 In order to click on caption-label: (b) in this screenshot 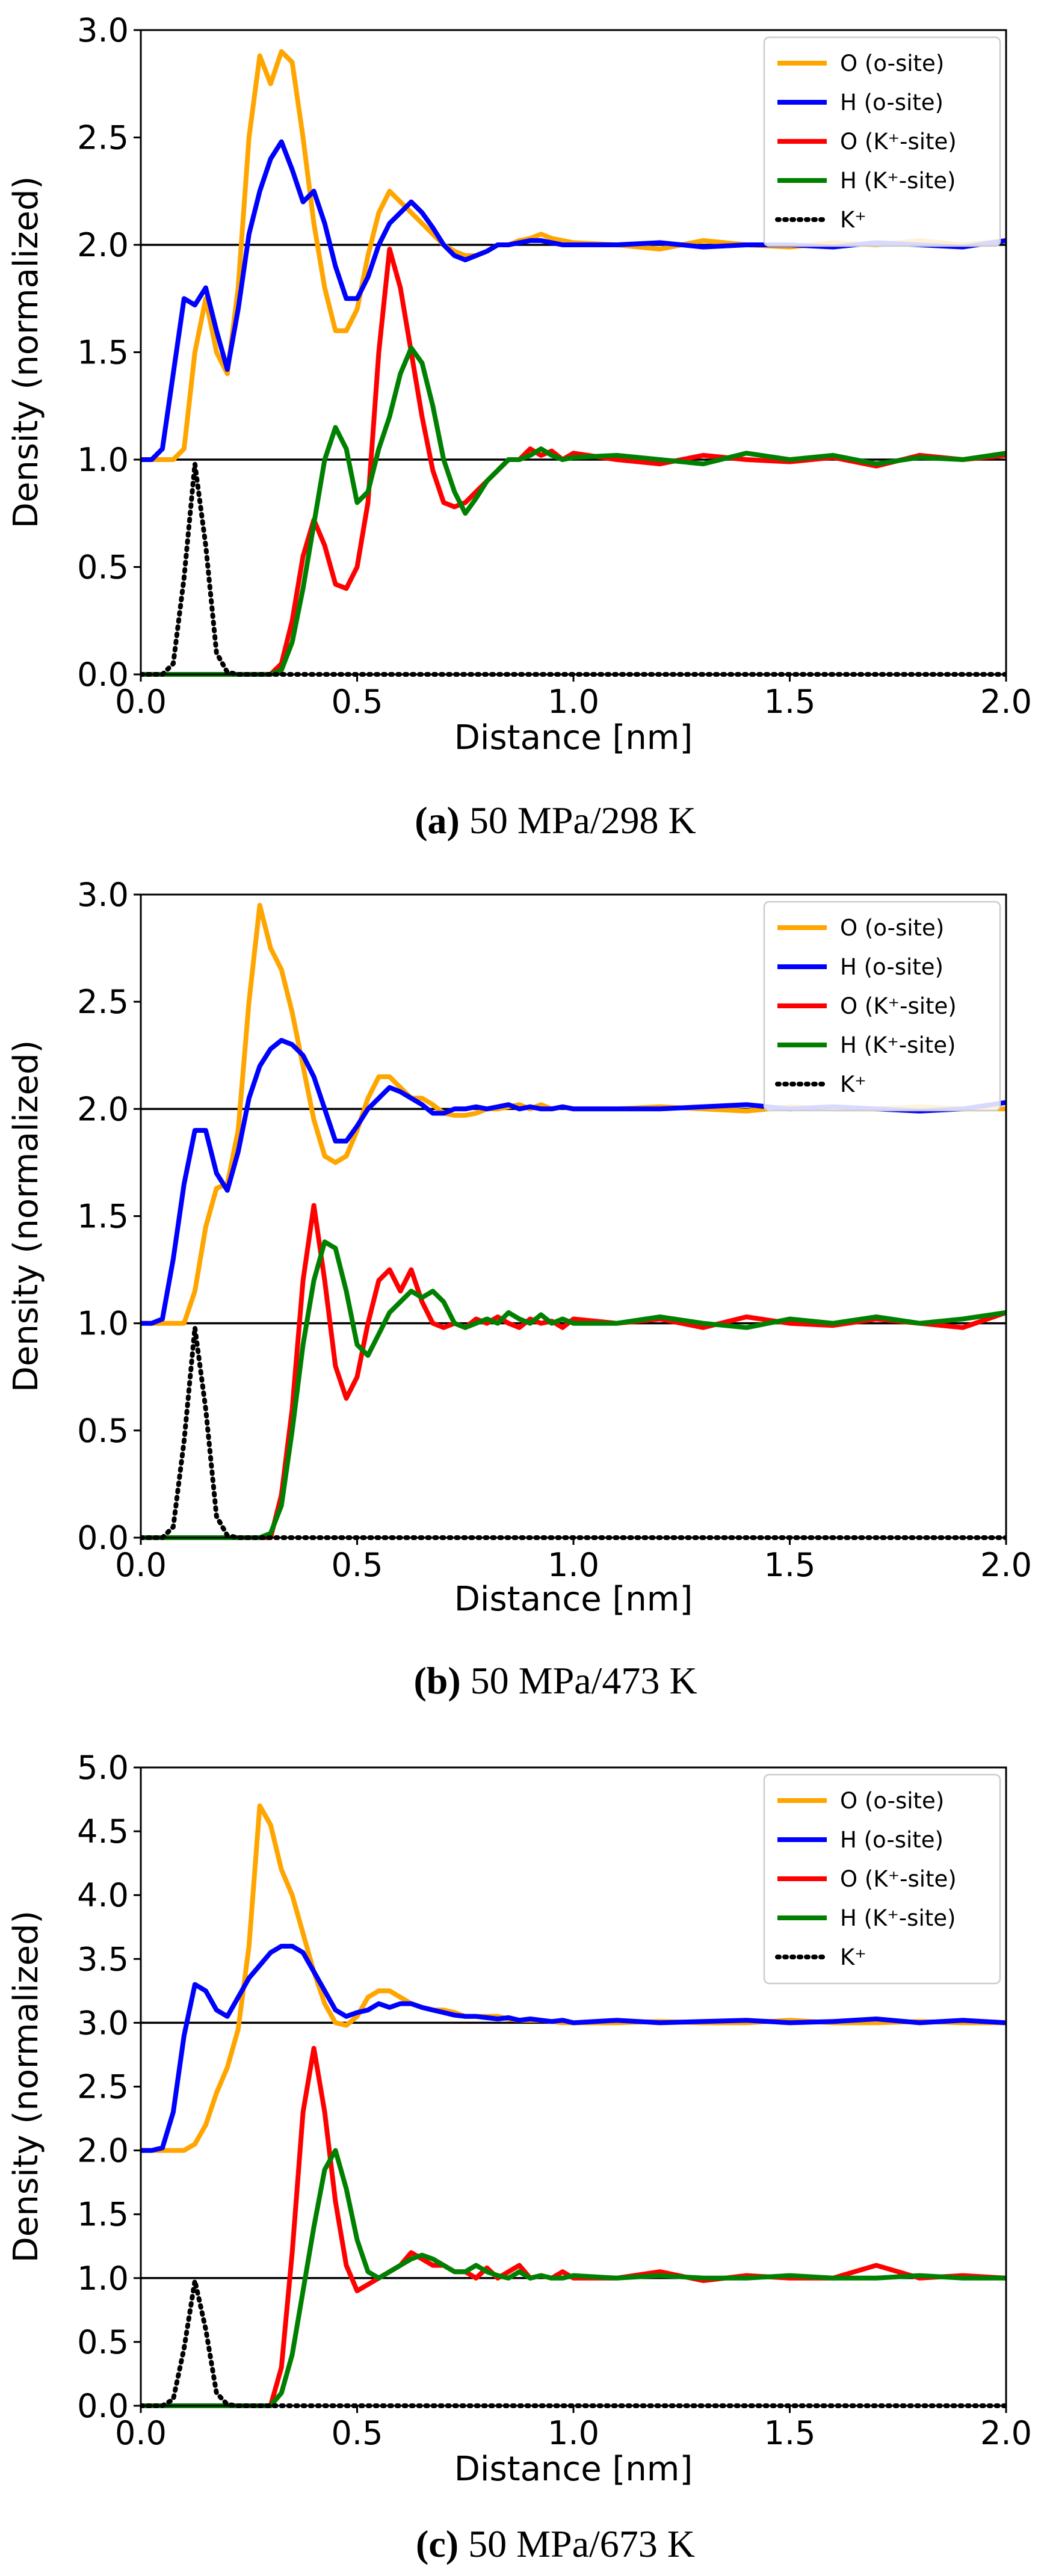, I will do `click(436, 1680)`.